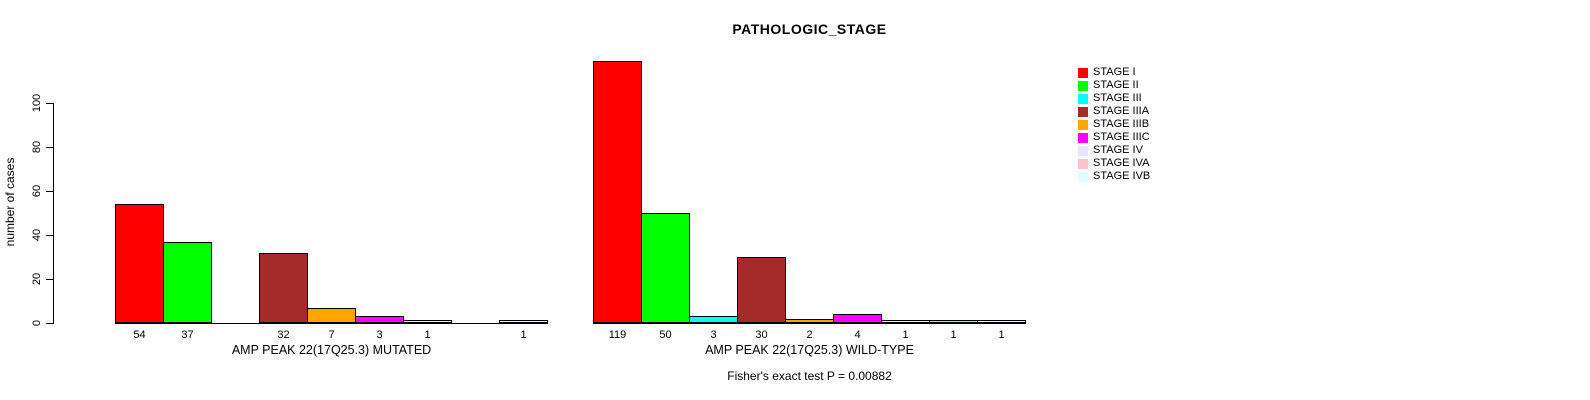  Describe the element at coordinates (331, 315) in the screenshot. I see `bar-stage-iiib` at that location.